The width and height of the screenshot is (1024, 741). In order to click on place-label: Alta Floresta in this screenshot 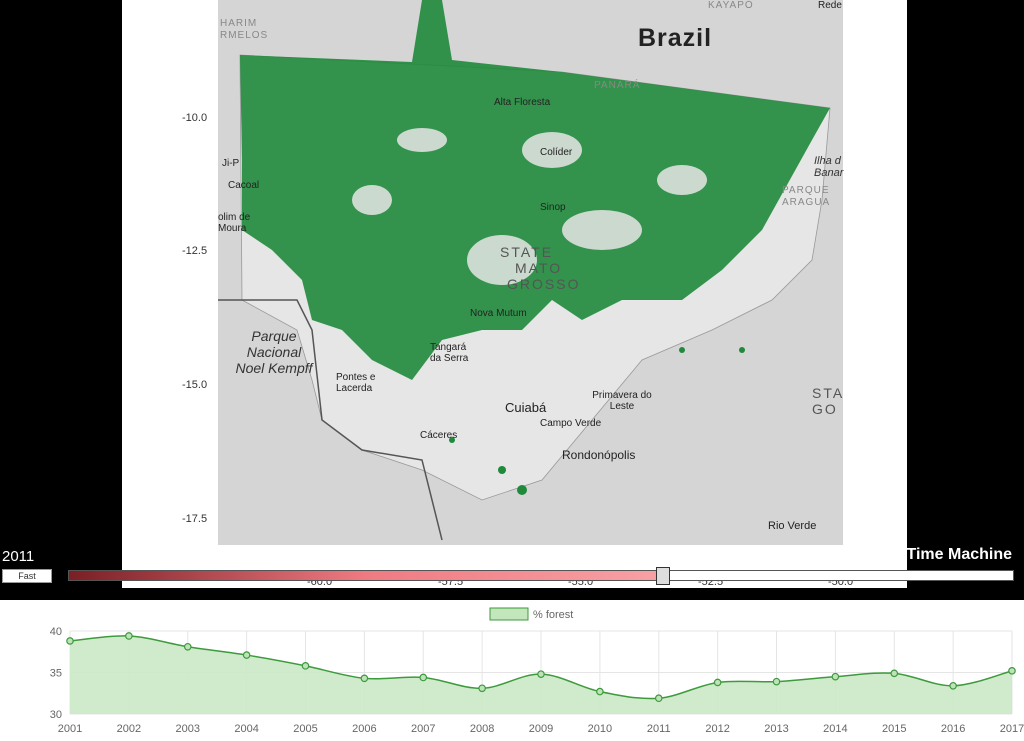, I will do `click(522, 102)`.